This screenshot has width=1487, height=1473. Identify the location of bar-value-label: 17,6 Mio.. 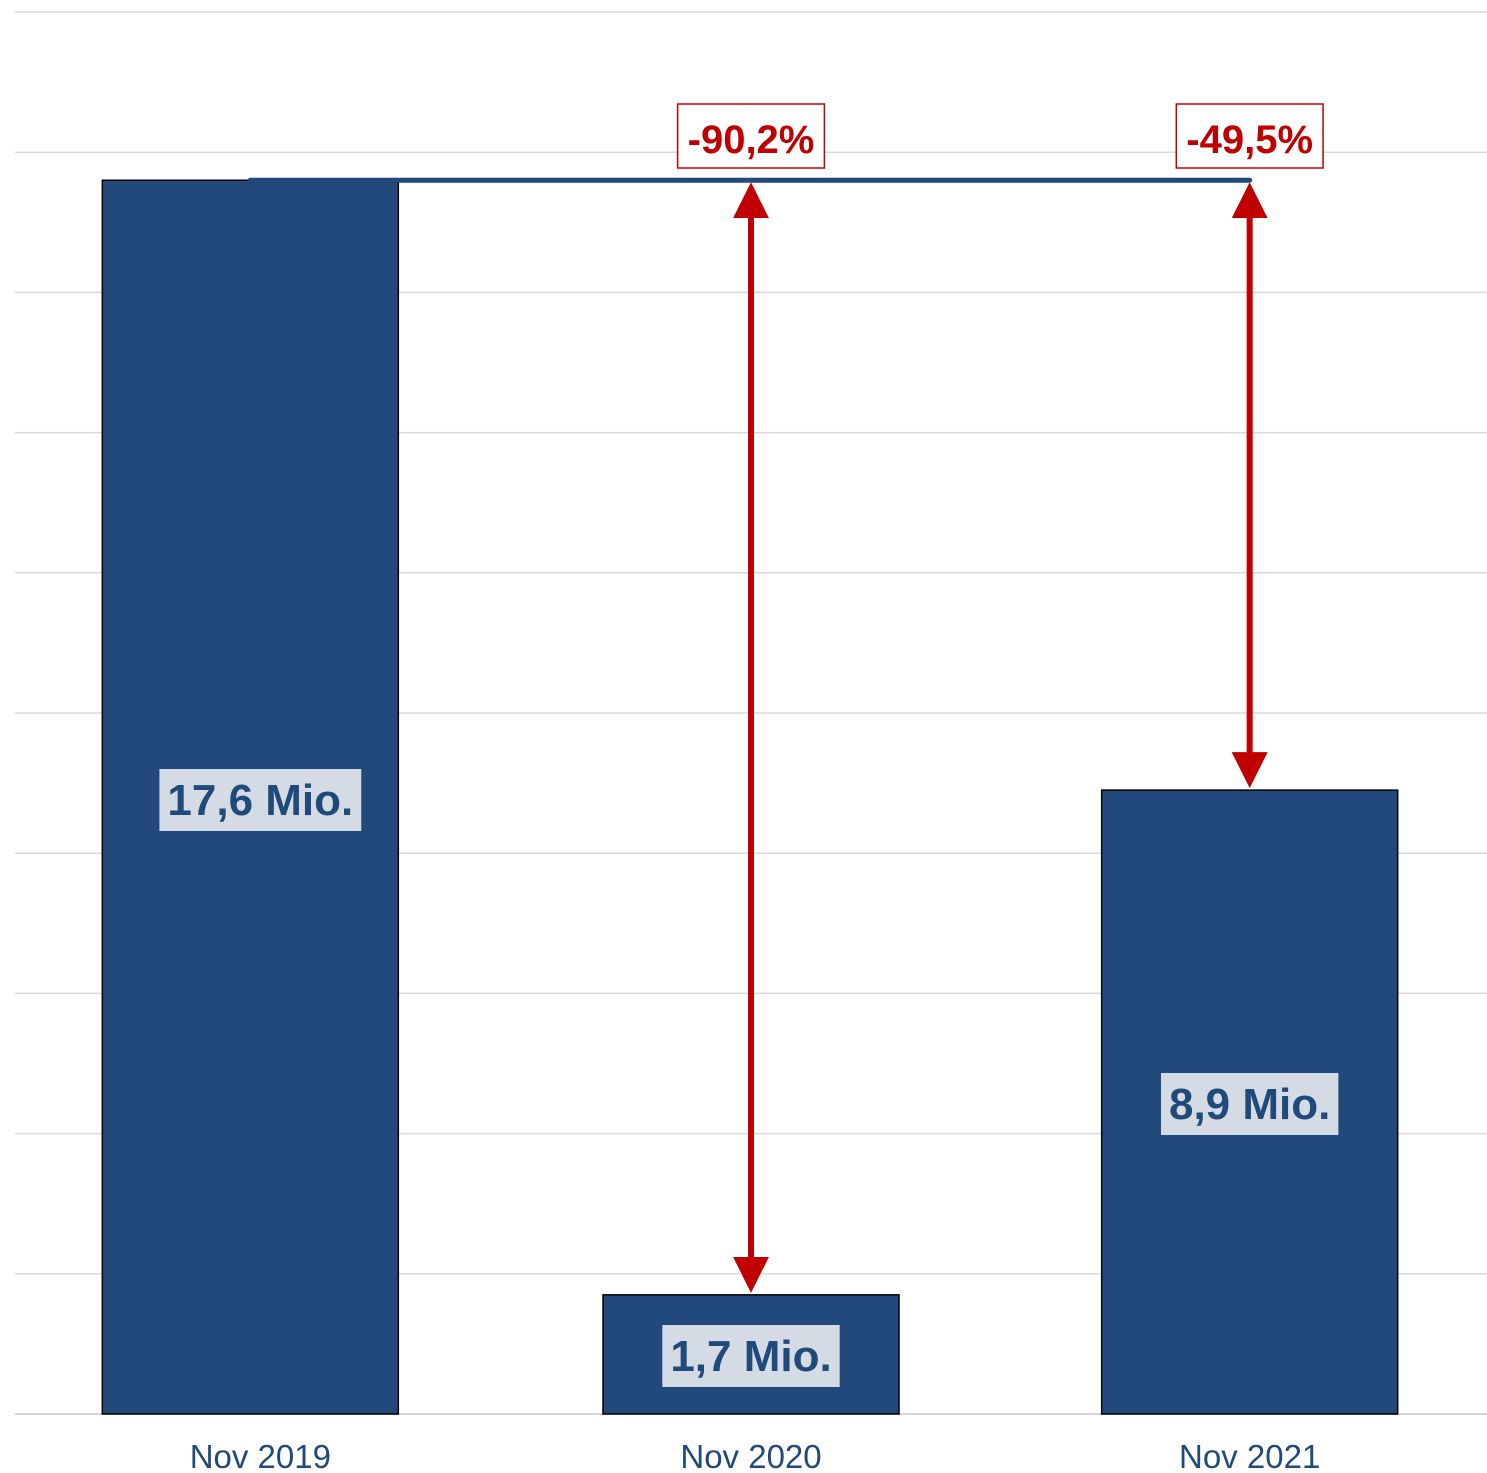
(260, 800).